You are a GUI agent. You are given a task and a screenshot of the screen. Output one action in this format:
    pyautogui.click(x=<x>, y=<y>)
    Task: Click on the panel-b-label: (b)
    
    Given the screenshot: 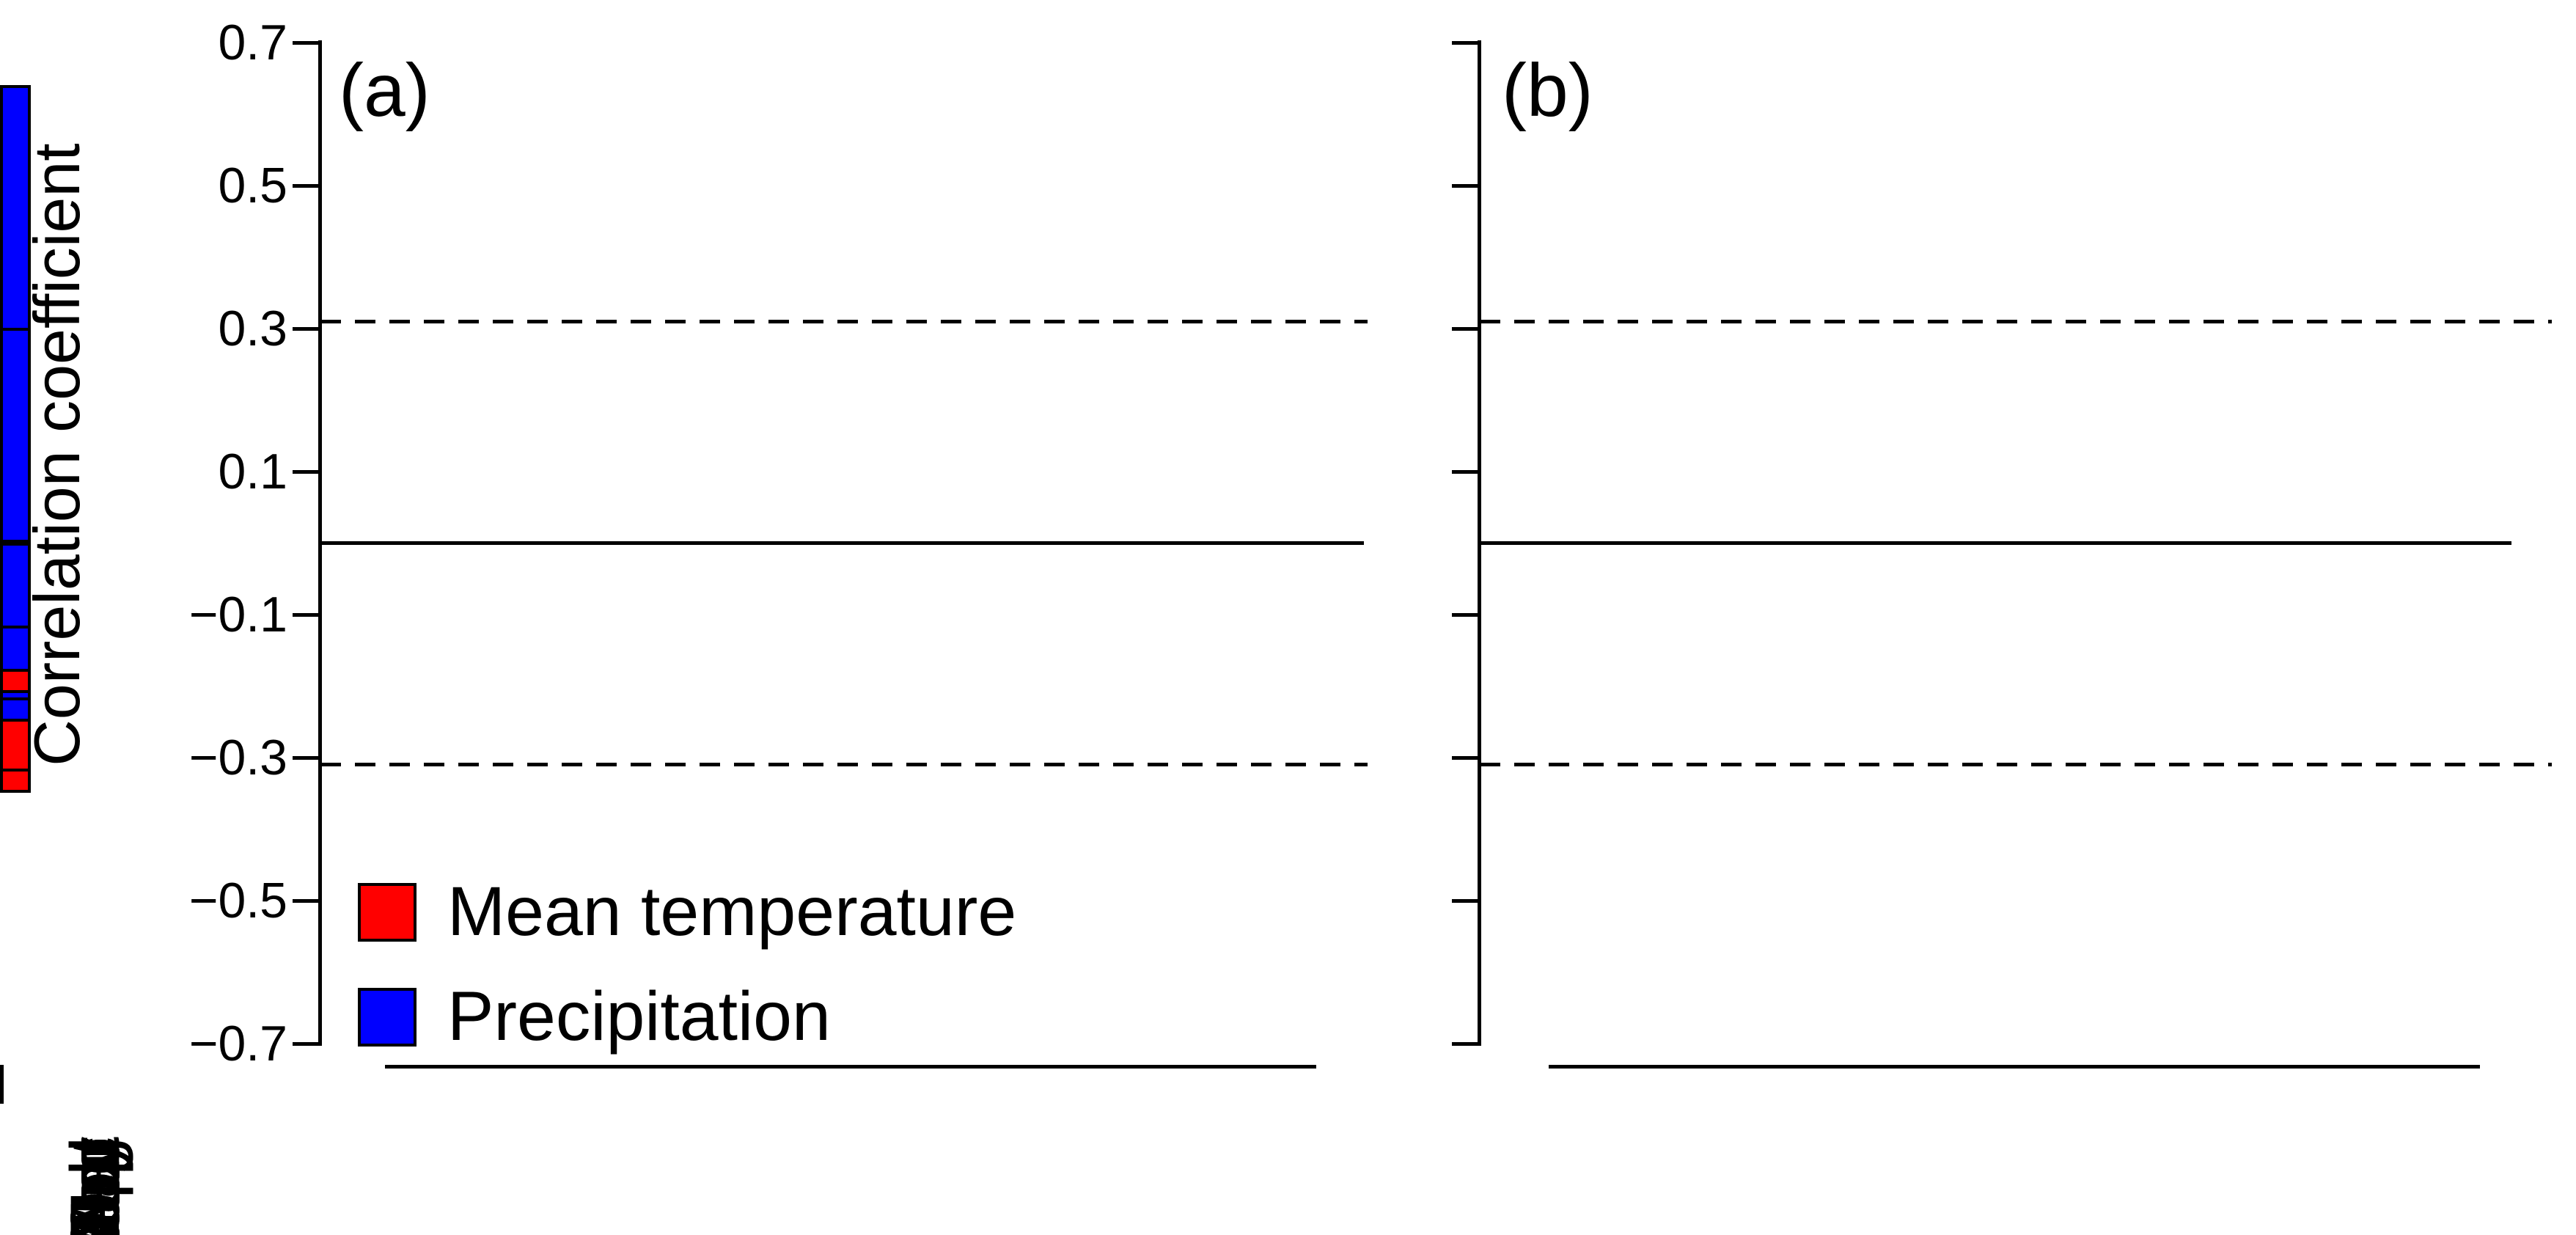 What is the action you would take?
    pyautogui.click(x=1547, y=90)
    